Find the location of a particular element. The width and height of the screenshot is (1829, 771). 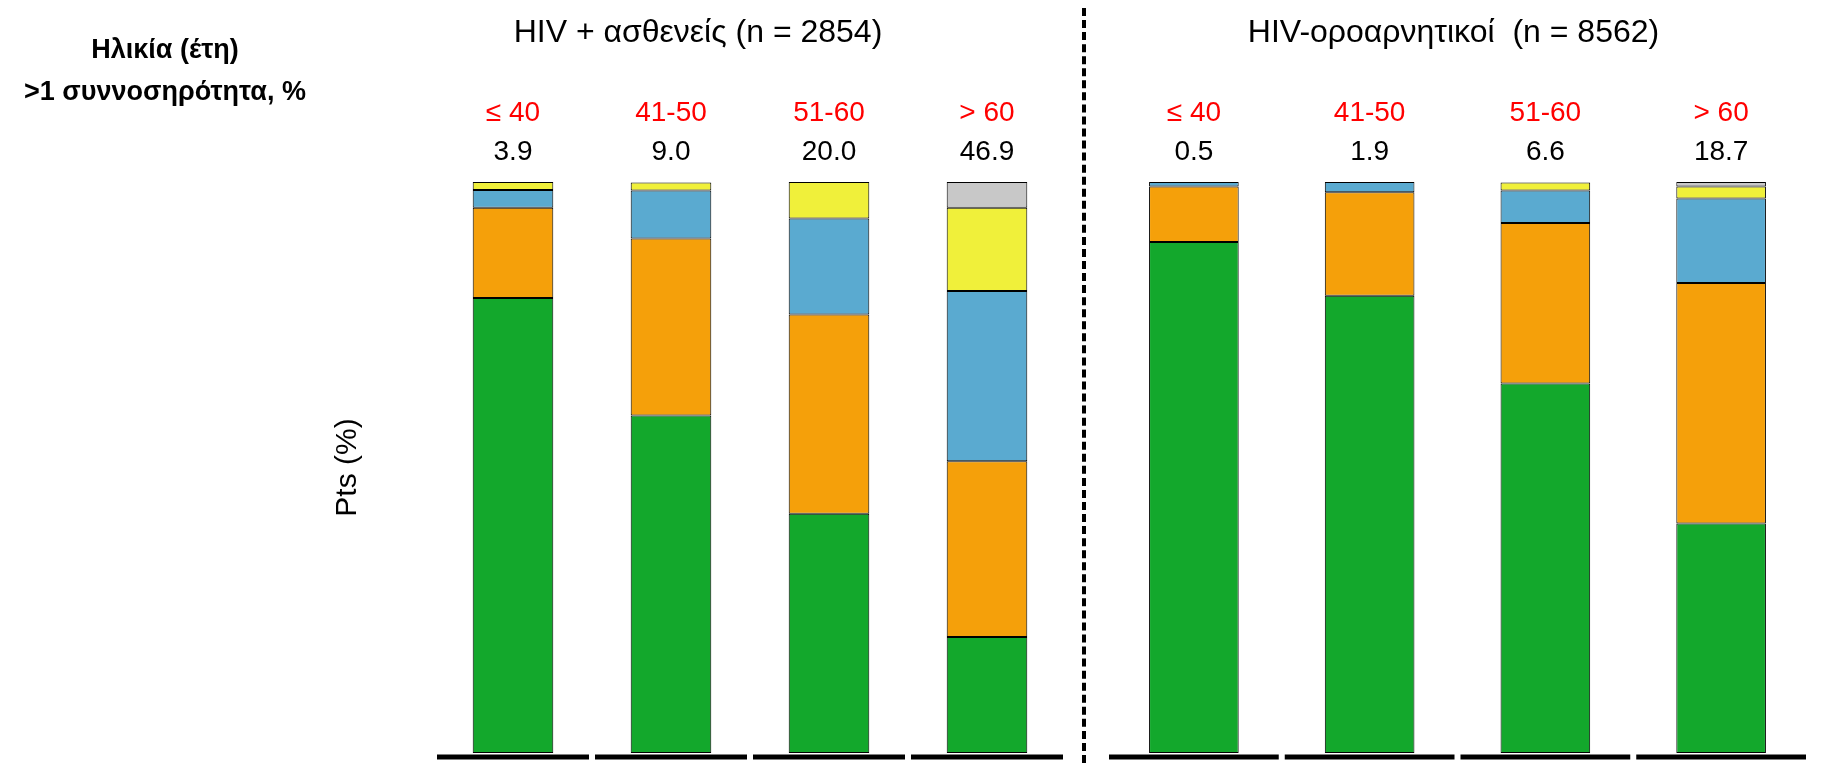

text: 6.6 is located at coordinates (1545, 150).